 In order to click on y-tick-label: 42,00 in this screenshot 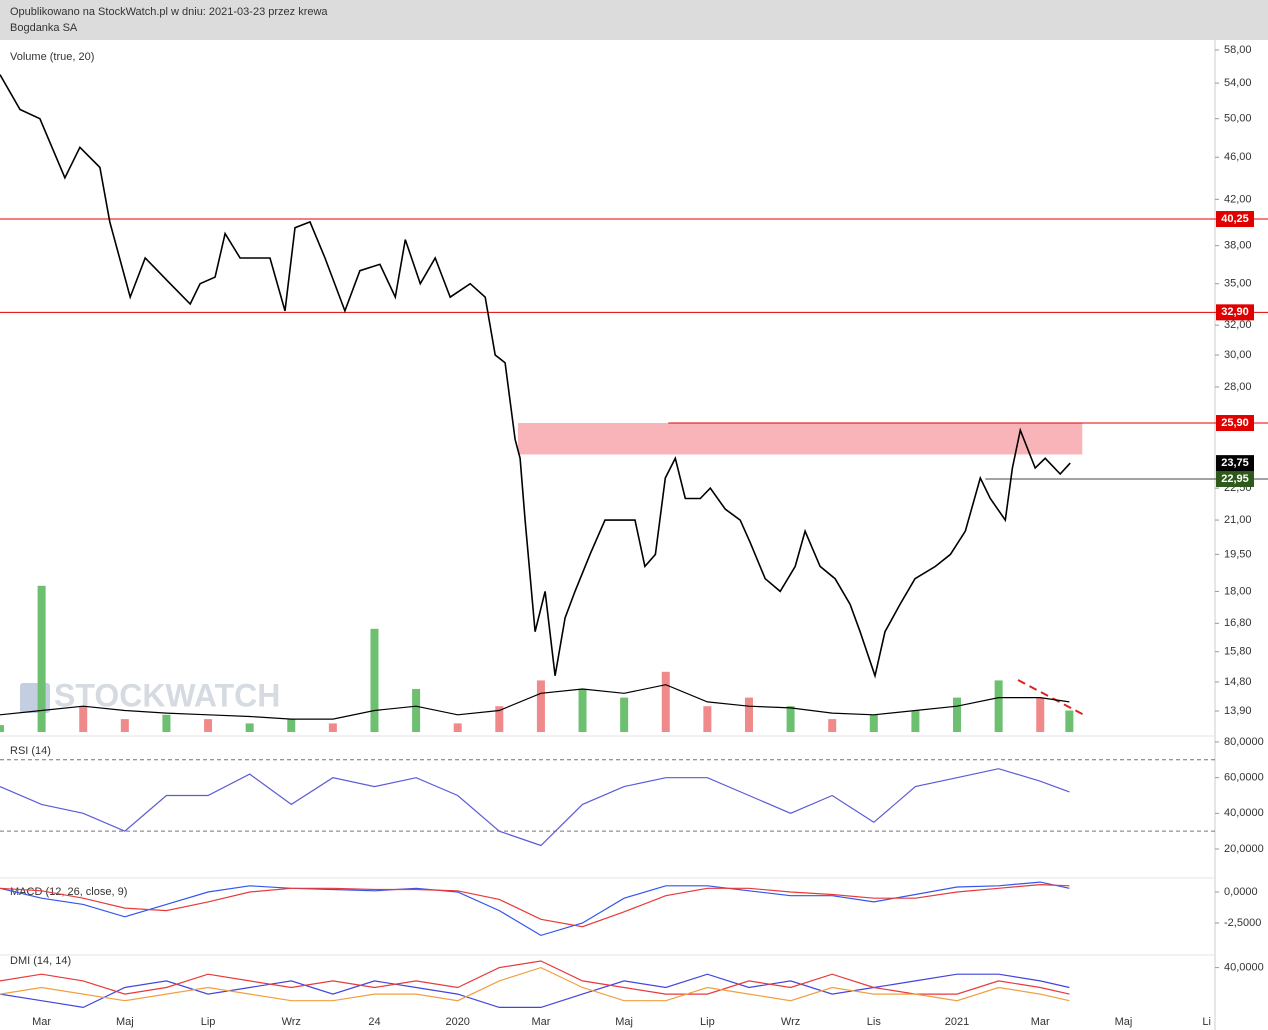, I will do `click(1238, 199)`.